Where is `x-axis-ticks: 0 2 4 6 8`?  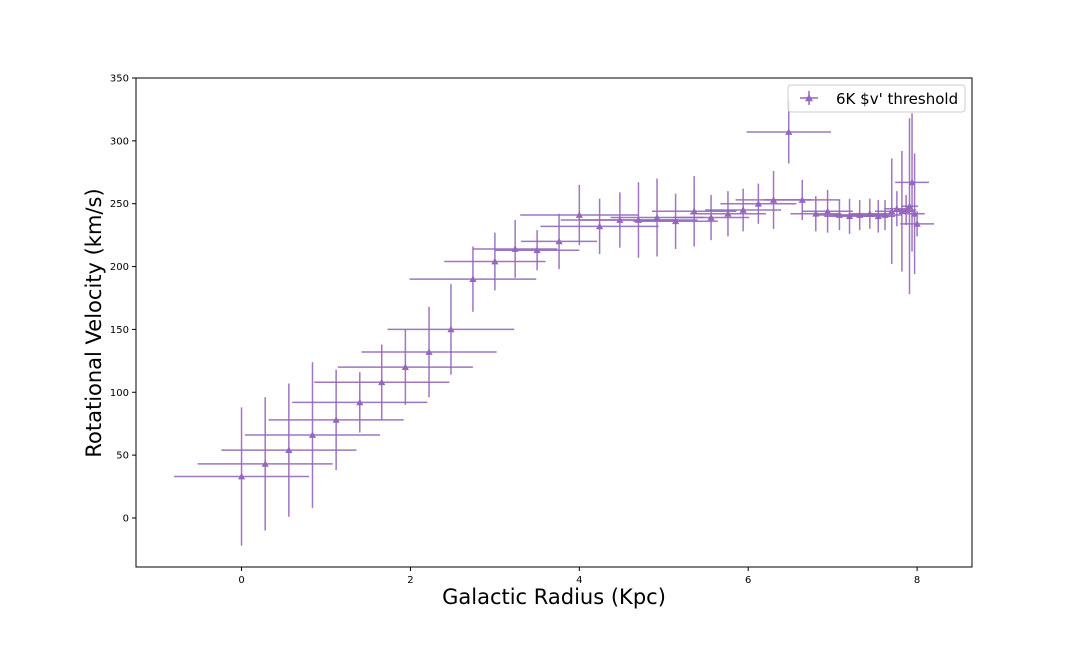
x-axis-ticks: 0 2 4 6 8 is located at coordinates (579, 576).